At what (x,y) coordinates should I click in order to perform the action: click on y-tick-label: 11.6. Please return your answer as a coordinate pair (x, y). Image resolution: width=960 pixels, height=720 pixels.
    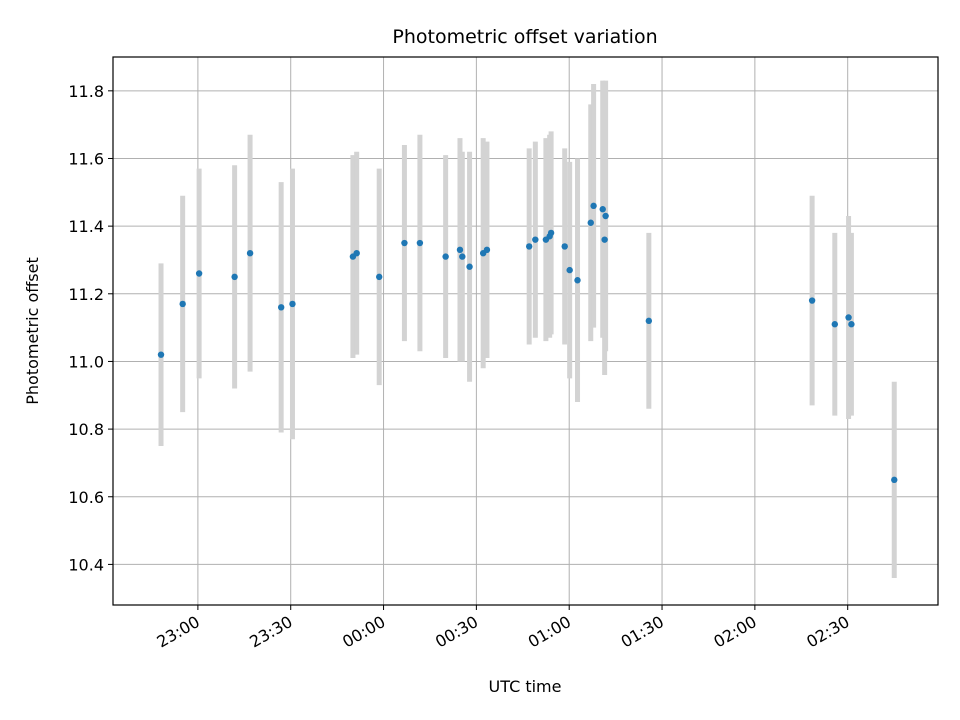
    Looking at the image, I should click on (86, 158).